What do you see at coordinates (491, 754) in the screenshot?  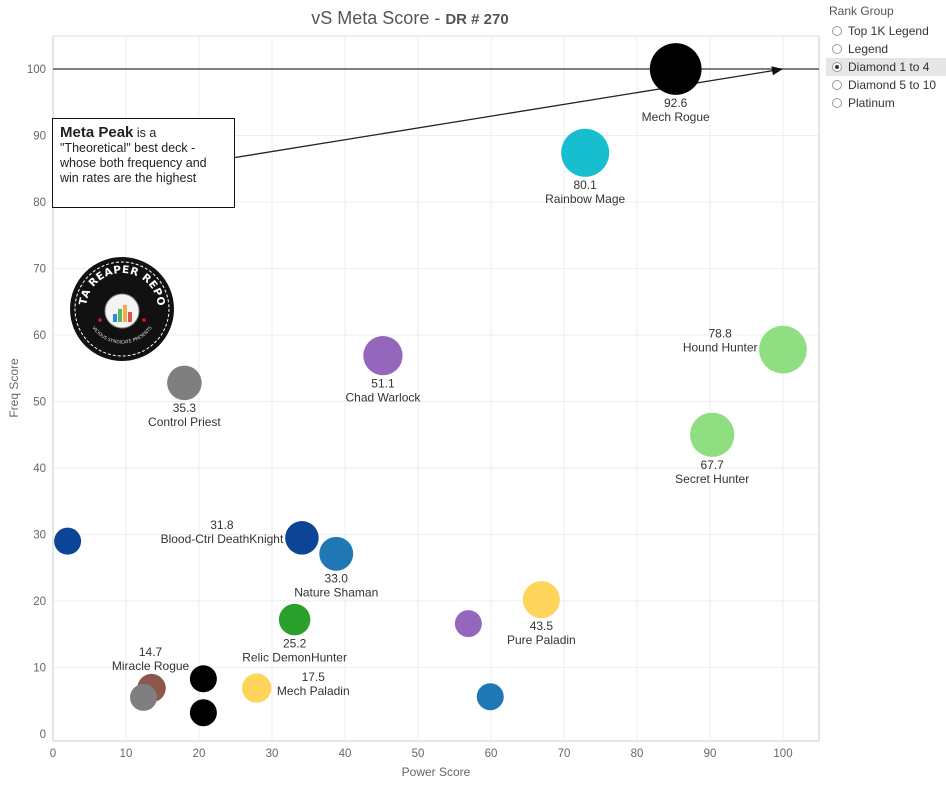 I see `x-tick-label: 60` at bounding box center [491, 754].